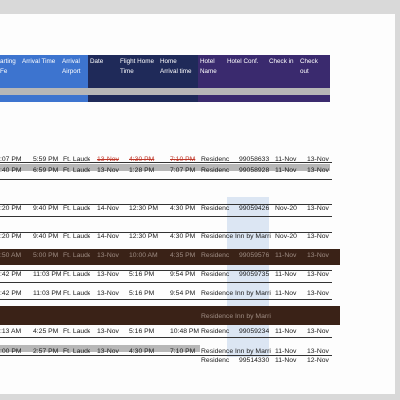  What do you see at coordinates (254, 208) in the screenshot?
I see `cell-hotel-conf: 99059426` at bounding box center [254, 208].